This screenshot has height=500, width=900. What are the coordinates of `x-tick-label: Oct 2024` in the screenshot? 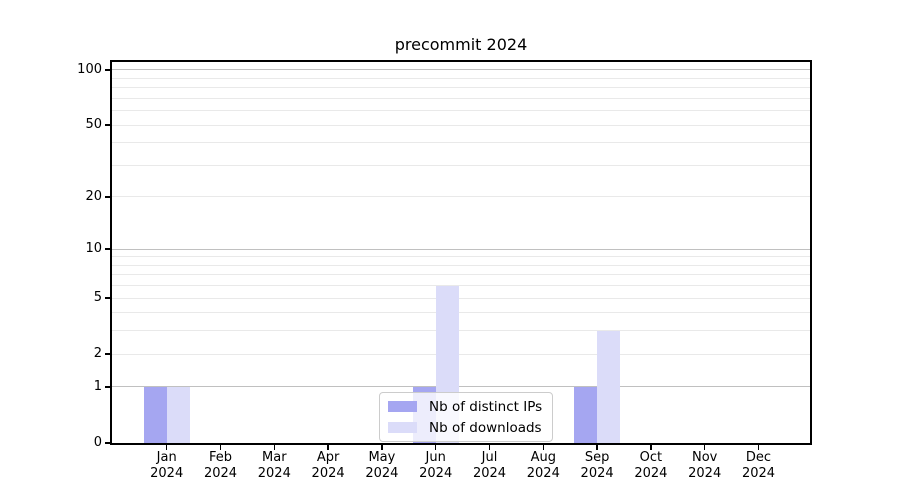 It's located at (651, 465).